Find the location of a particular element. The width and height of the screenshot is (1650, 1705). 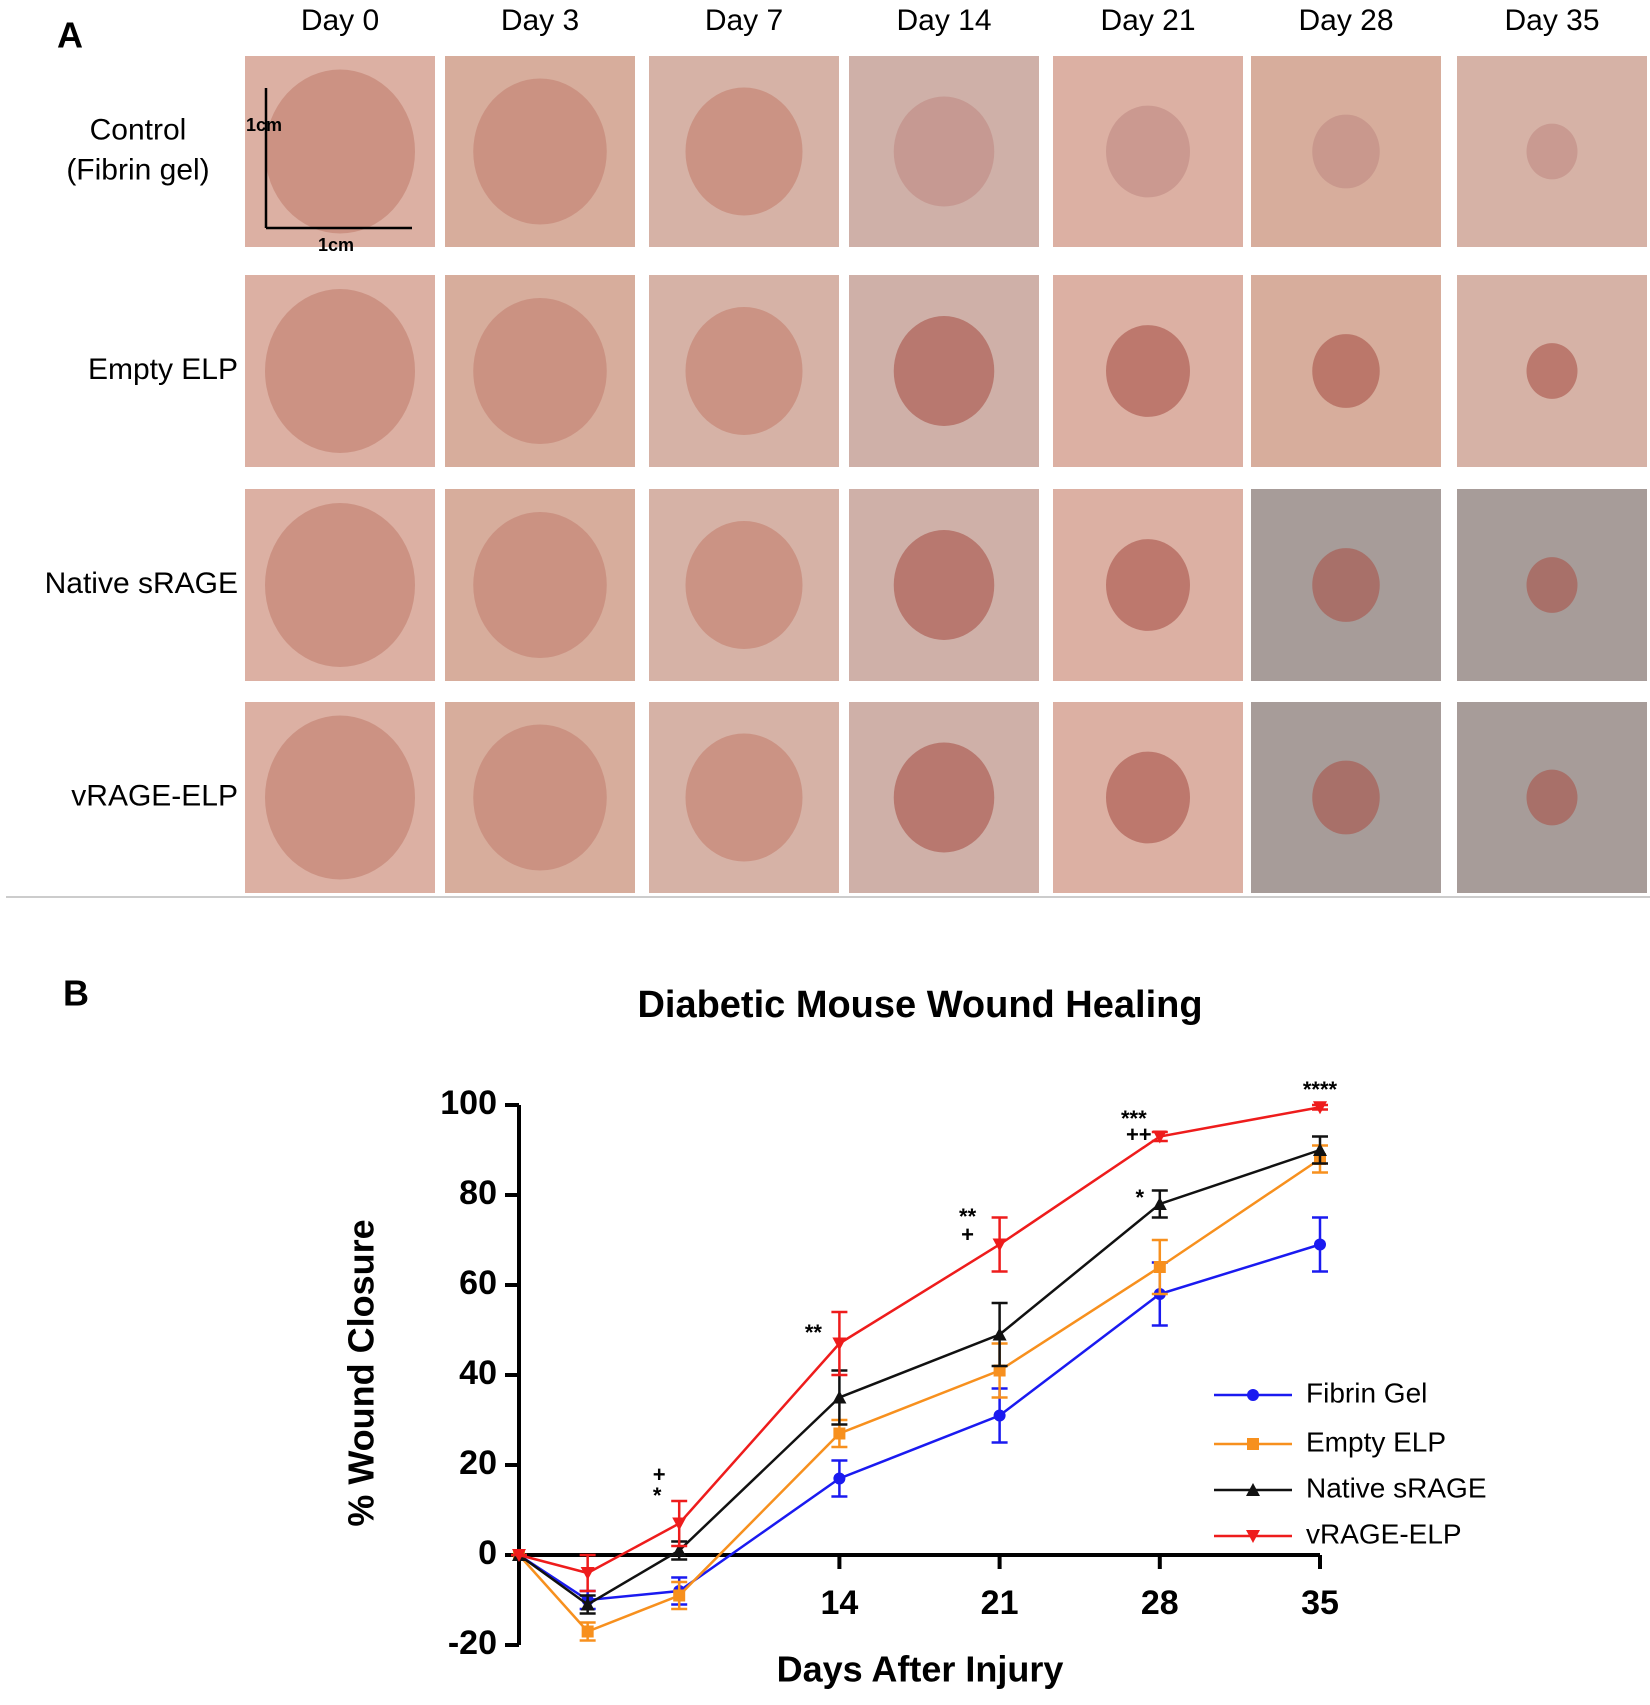

day-label: Day 28 is located at coordinates (1345, 20).